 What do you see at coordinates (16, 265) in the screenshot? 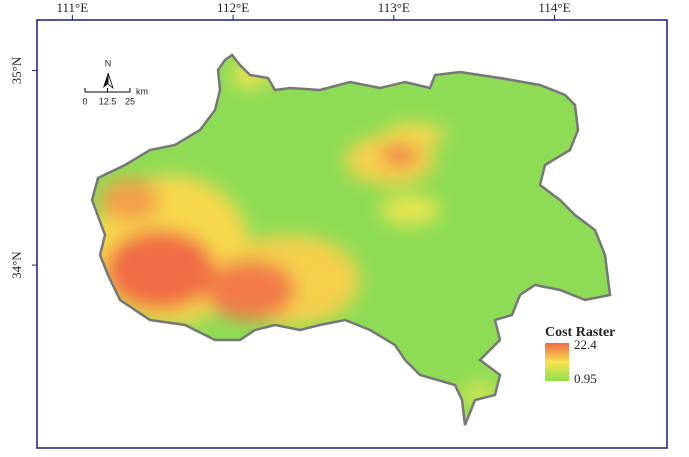
I see `y-tick-label: 34°N` at bounding box center [16, 265].